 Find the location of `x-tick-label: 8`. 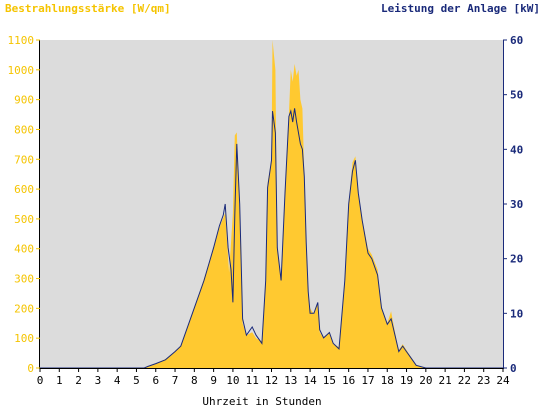

x-tick-label: 8 is located at coordinates (194, 380).